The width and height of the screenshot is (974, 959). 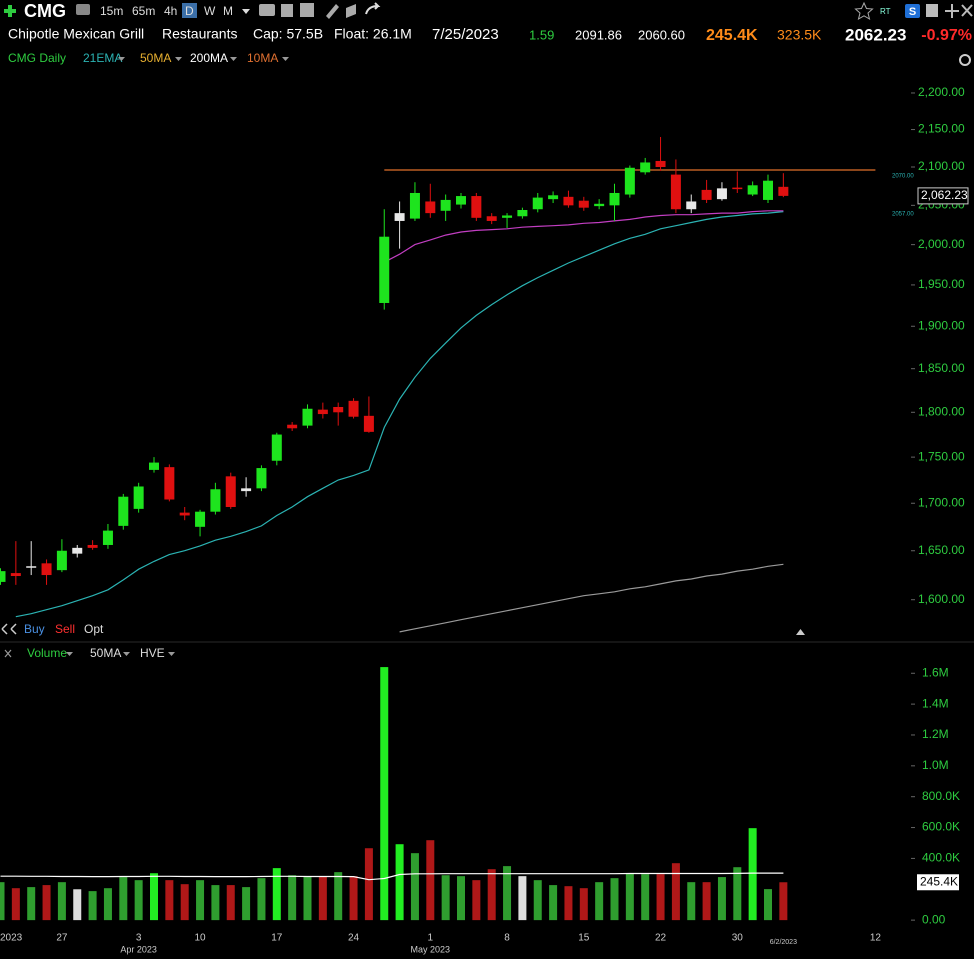 What do you see at coordinates (373, 8) in the screenshot?
I see `share-icon` at bounding box center [373, 8].